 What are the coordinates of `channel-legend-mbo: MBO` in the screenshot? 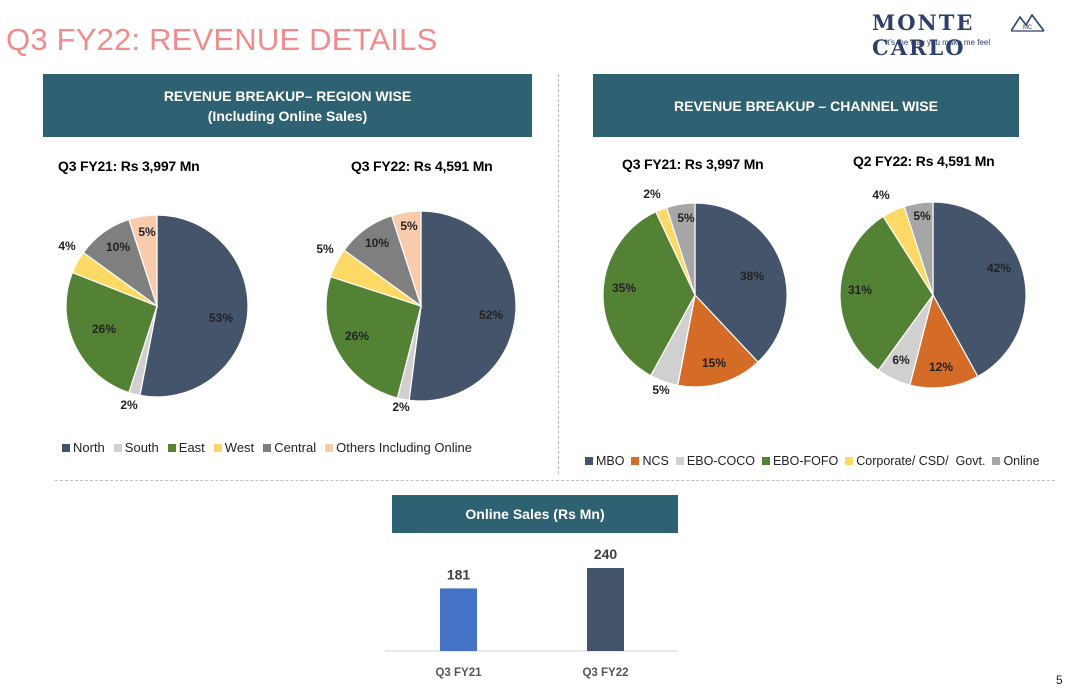 It's located at (604, 461).